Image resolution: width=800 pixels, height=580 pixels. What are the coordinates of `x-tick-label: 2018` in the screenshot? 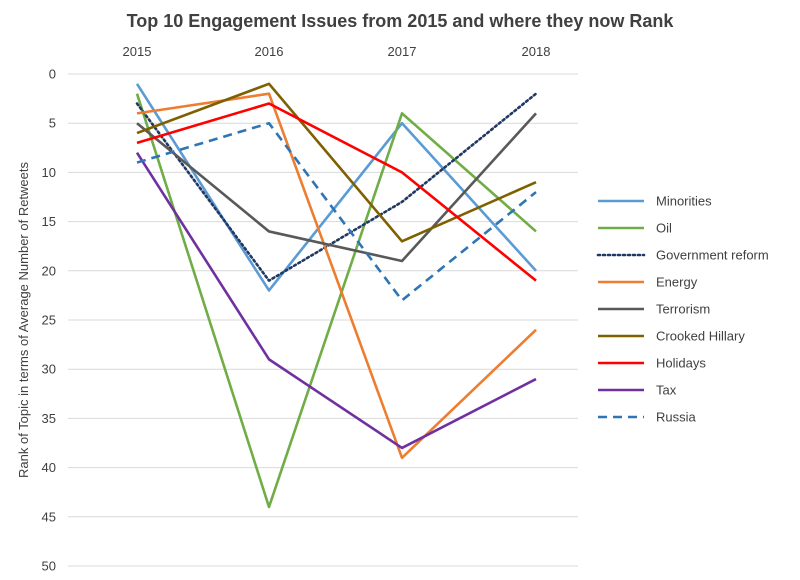 It's located at (536, 51).